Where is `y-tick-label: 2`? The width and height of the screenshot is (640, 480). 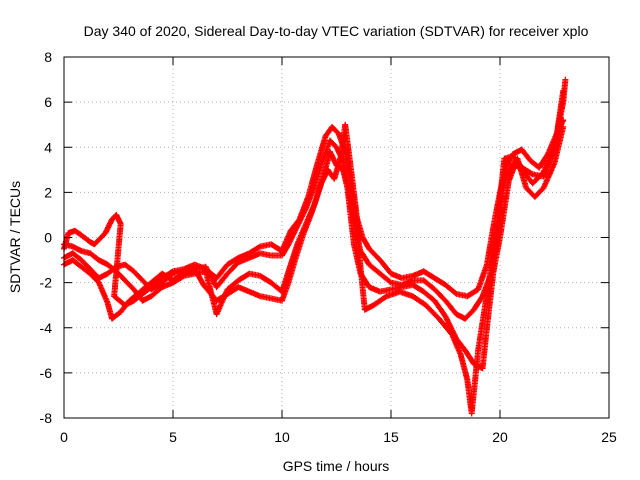 y-tick-label: 2 is located at coordinates (48, 192).